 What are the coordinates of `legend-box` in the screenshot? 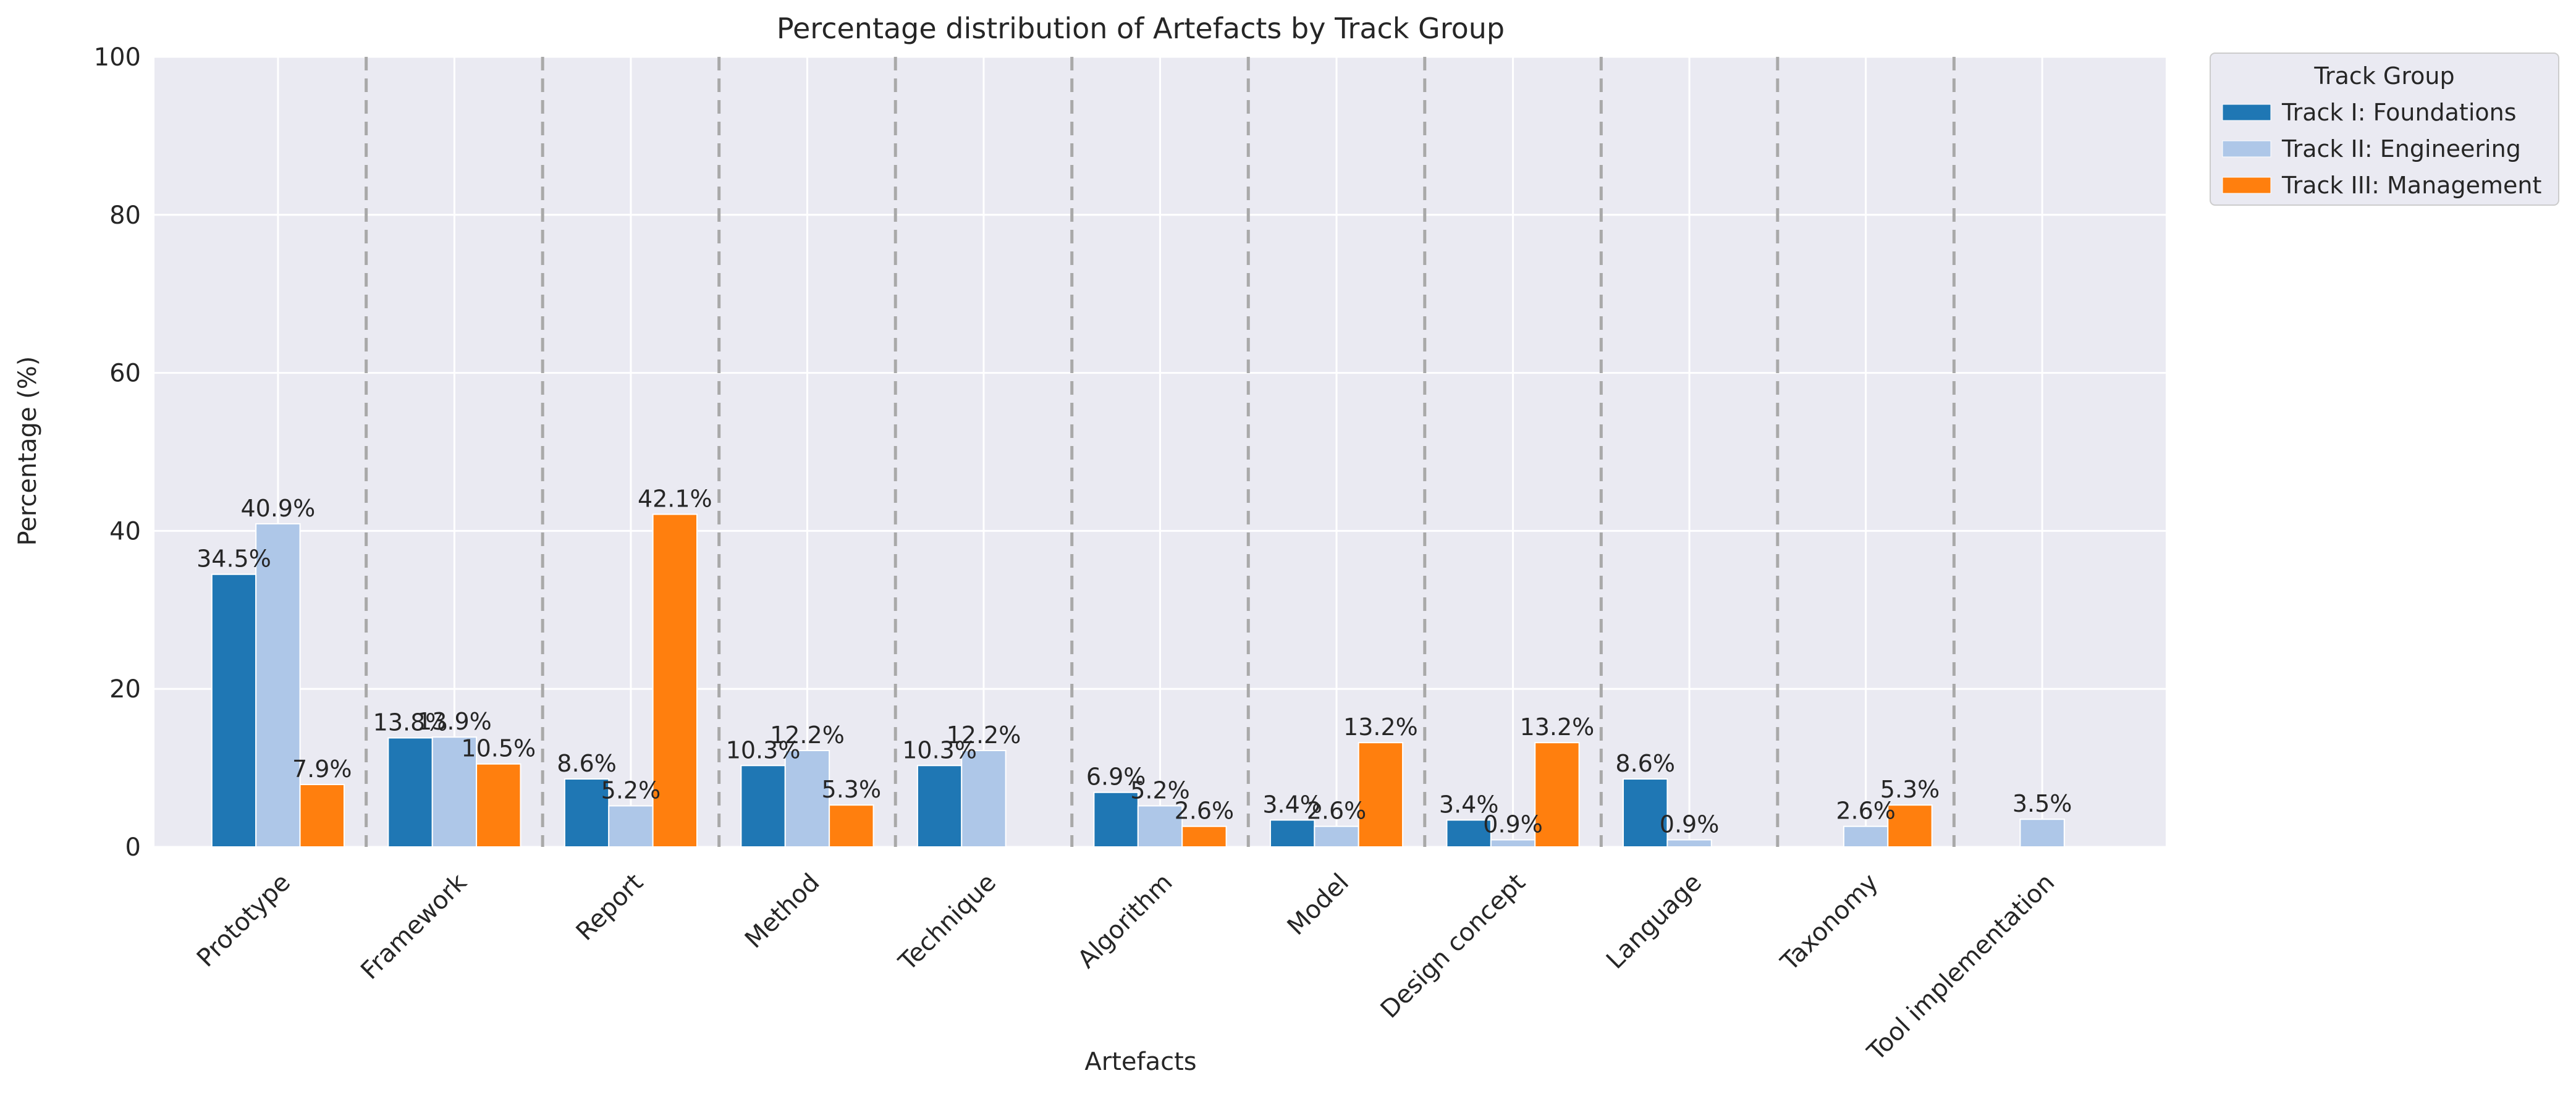 It's located at (2384, 129).